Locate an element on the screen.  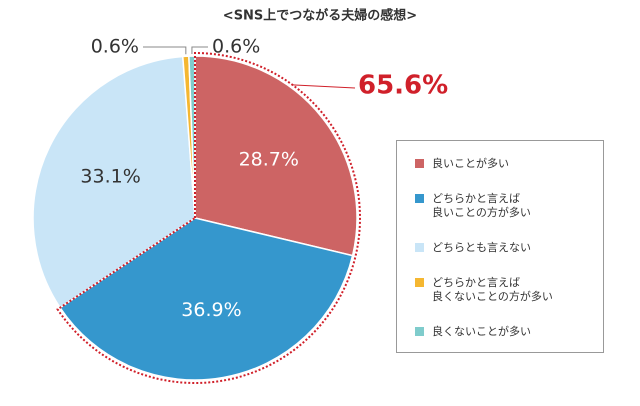
legend-label: どちらかと言えば 良くないことの方が多い is located at coordinates (492, 289).